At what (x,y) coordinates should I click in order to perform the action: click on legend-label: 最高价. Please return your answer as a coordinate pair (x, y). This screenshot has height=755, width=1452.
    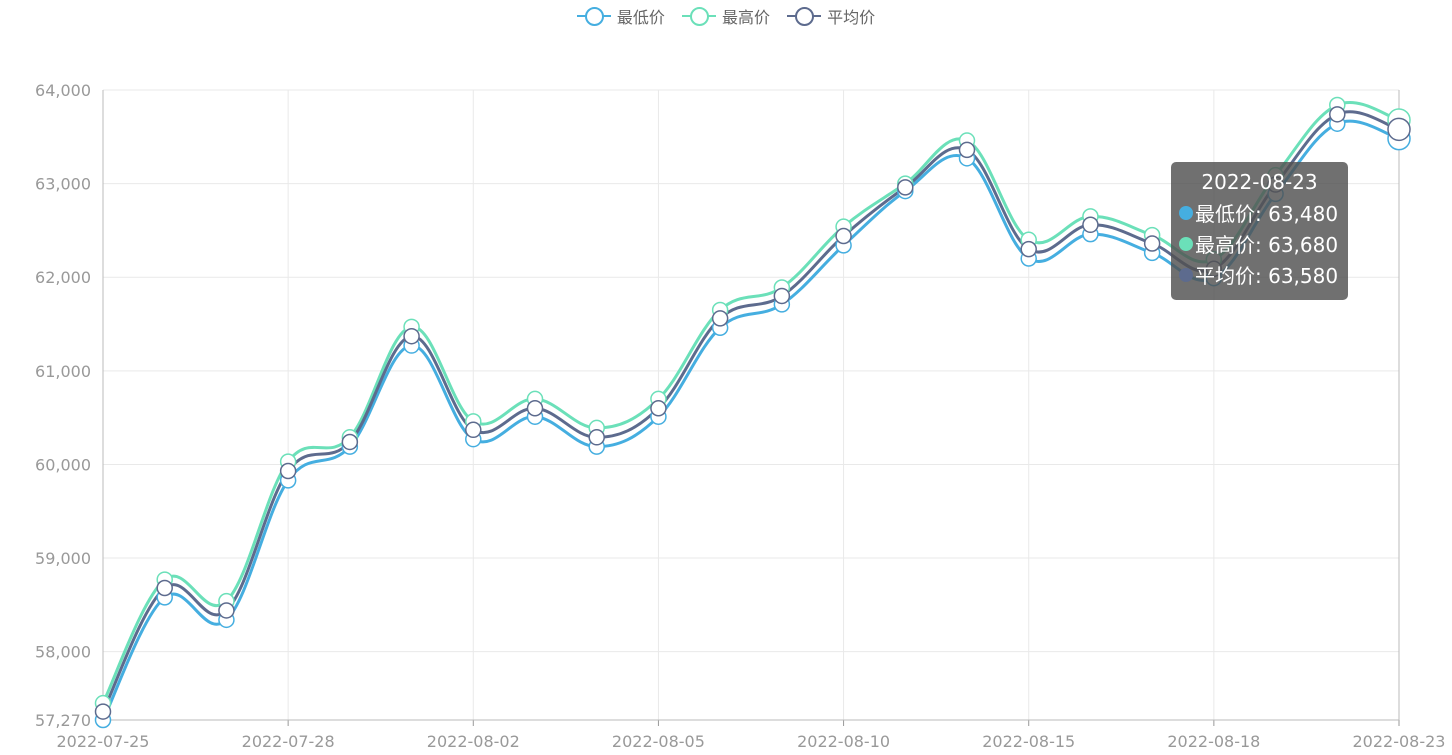
    Looking at the image, I should click on (745, 17).